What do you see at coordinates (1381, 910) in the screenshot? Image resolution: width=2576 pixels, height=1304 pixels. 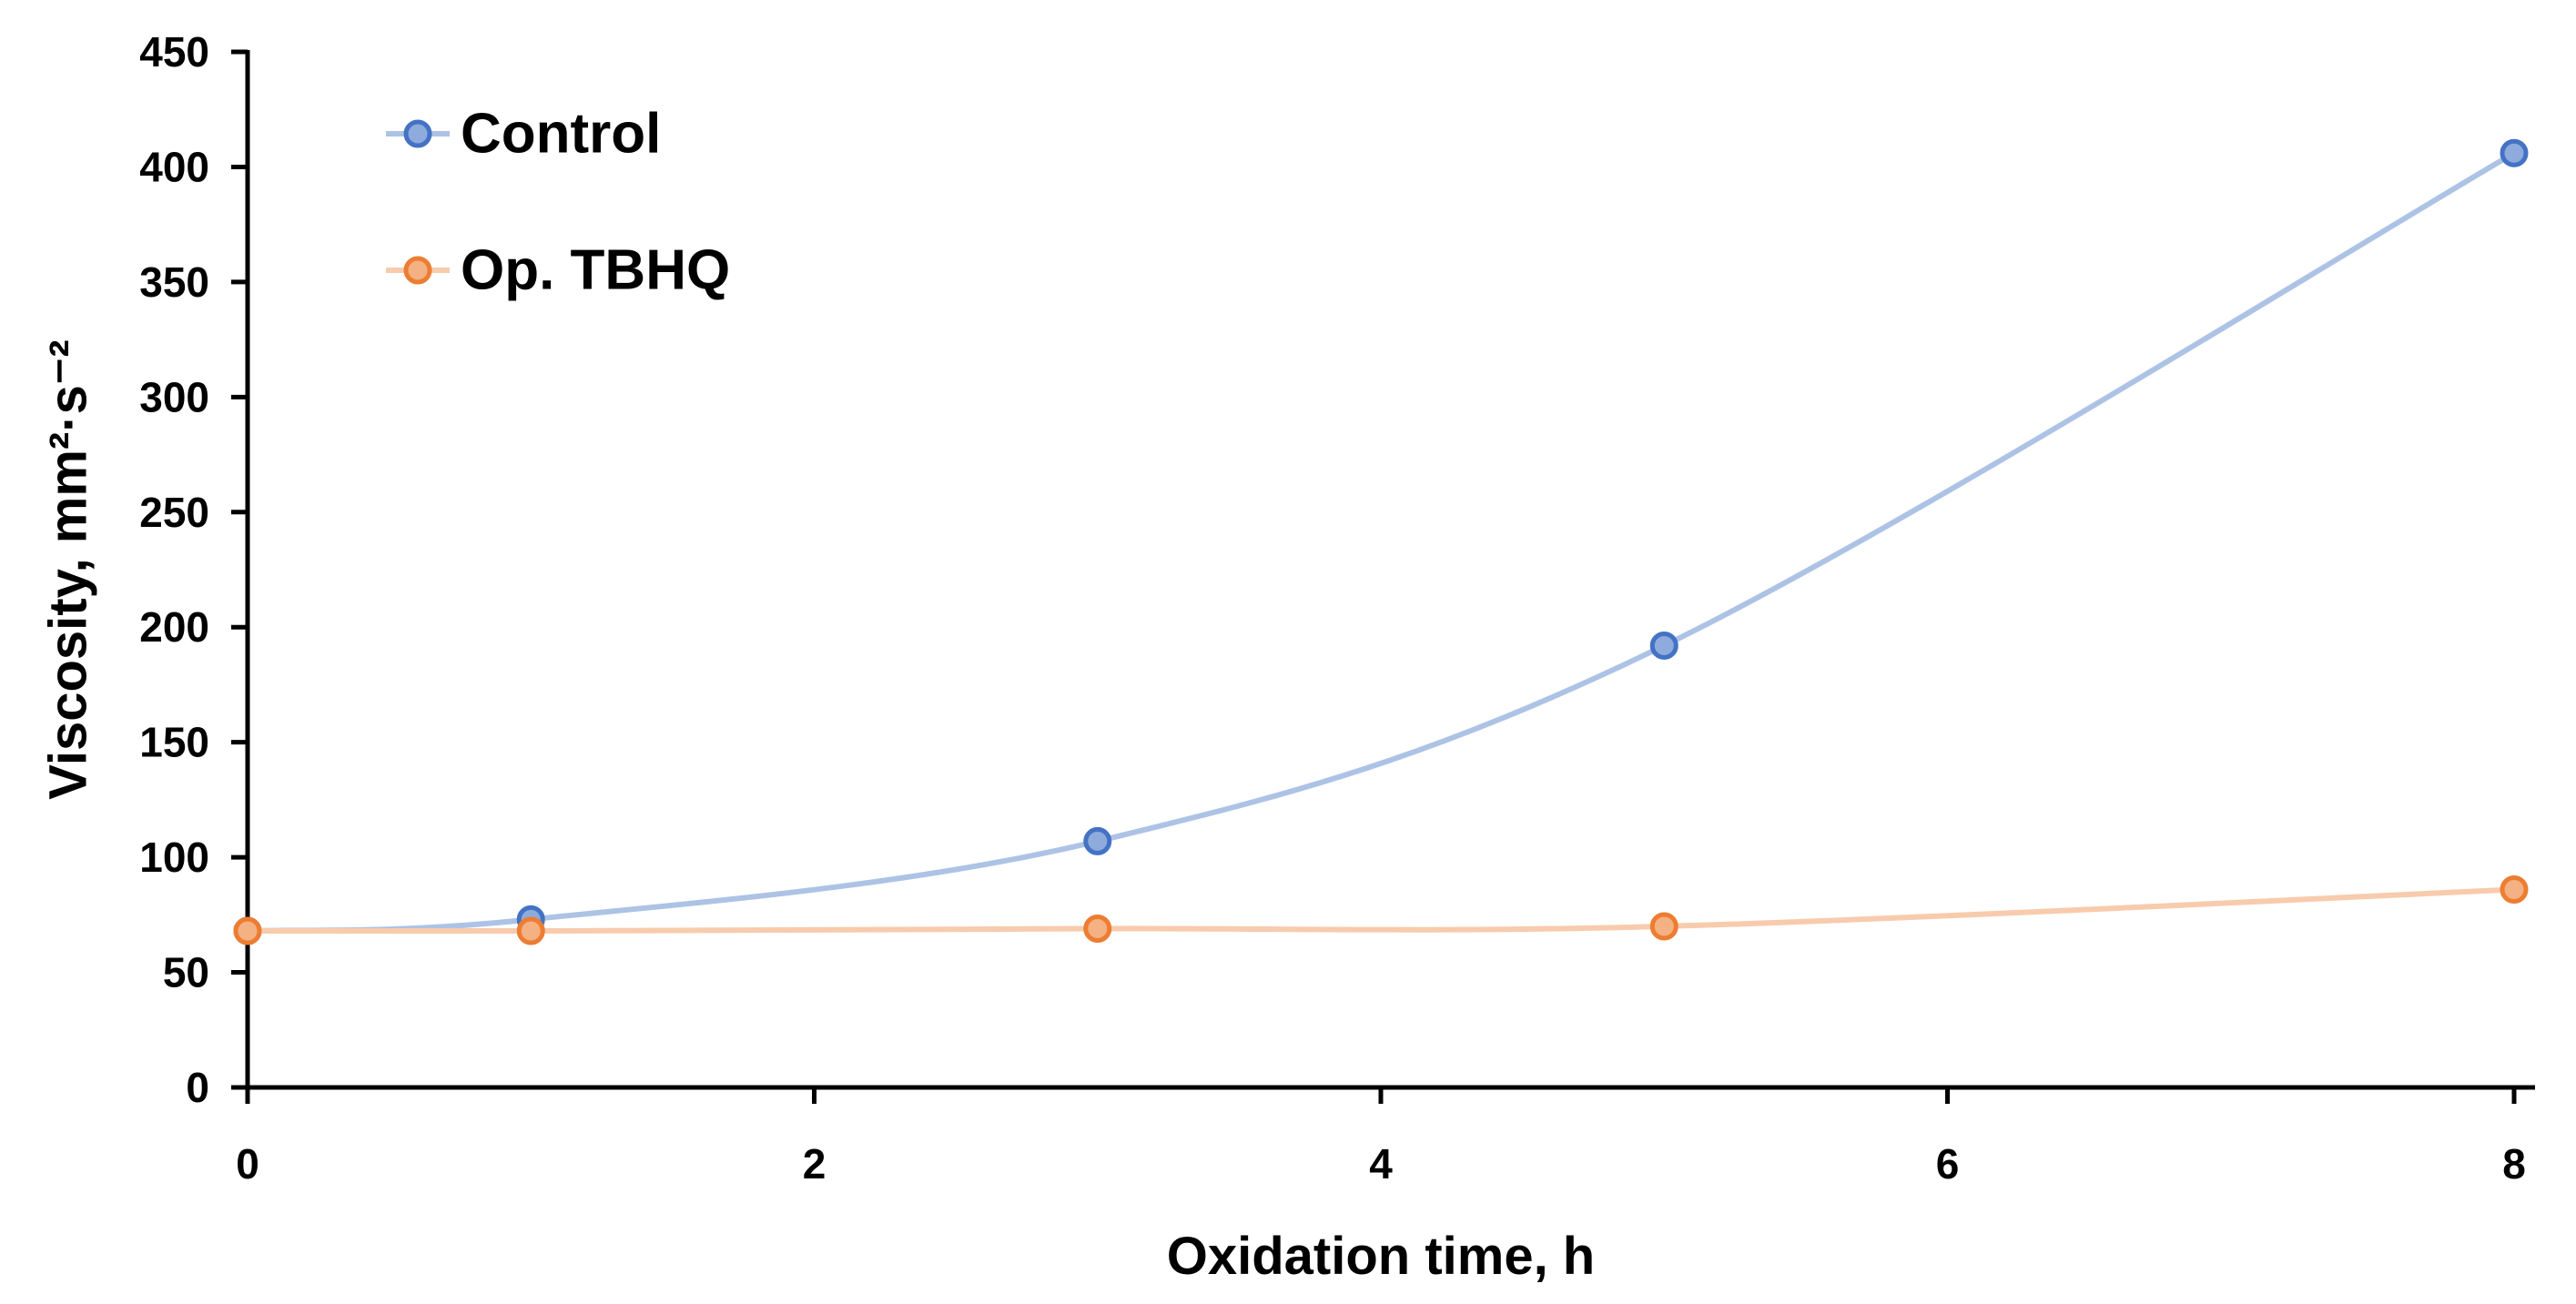 I see `series-line-op-tbhq` at bounding box center [1381, 910].